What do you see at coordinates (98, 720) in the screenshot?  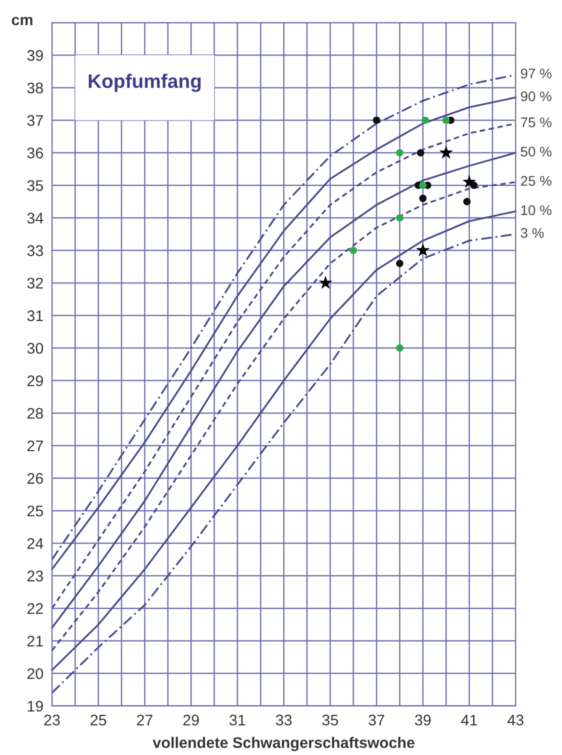 I see `x-tick-label: 25` at bounding box center [98, 720].